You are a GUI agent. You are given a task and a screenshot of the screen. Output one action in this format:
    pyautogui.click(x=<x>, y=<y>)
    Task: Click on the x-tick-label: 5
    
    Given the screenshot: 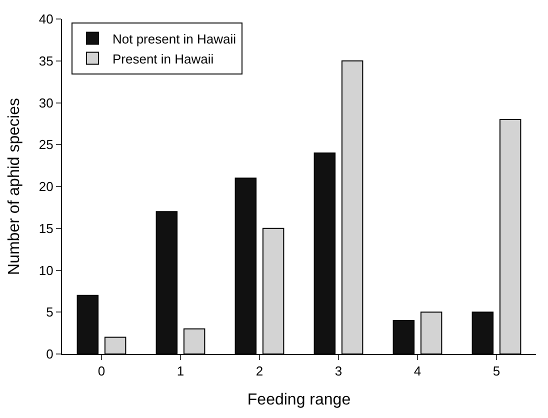 What is the action you would take?
    pyautogui.click(x=496, y=371)
    